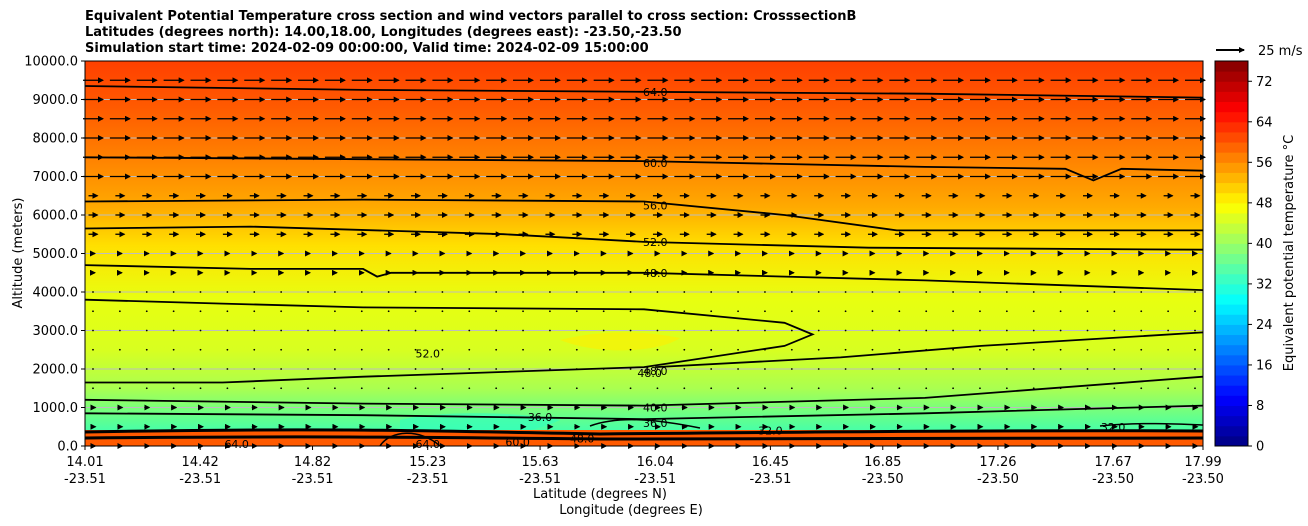 Image resolution: width=1308 pixels, height=526 pixels. What do you see at coordinates (997, 462) in the screenshot?
I see `x-tick-label-lat: 17.26` at bounding box center [997, 462].